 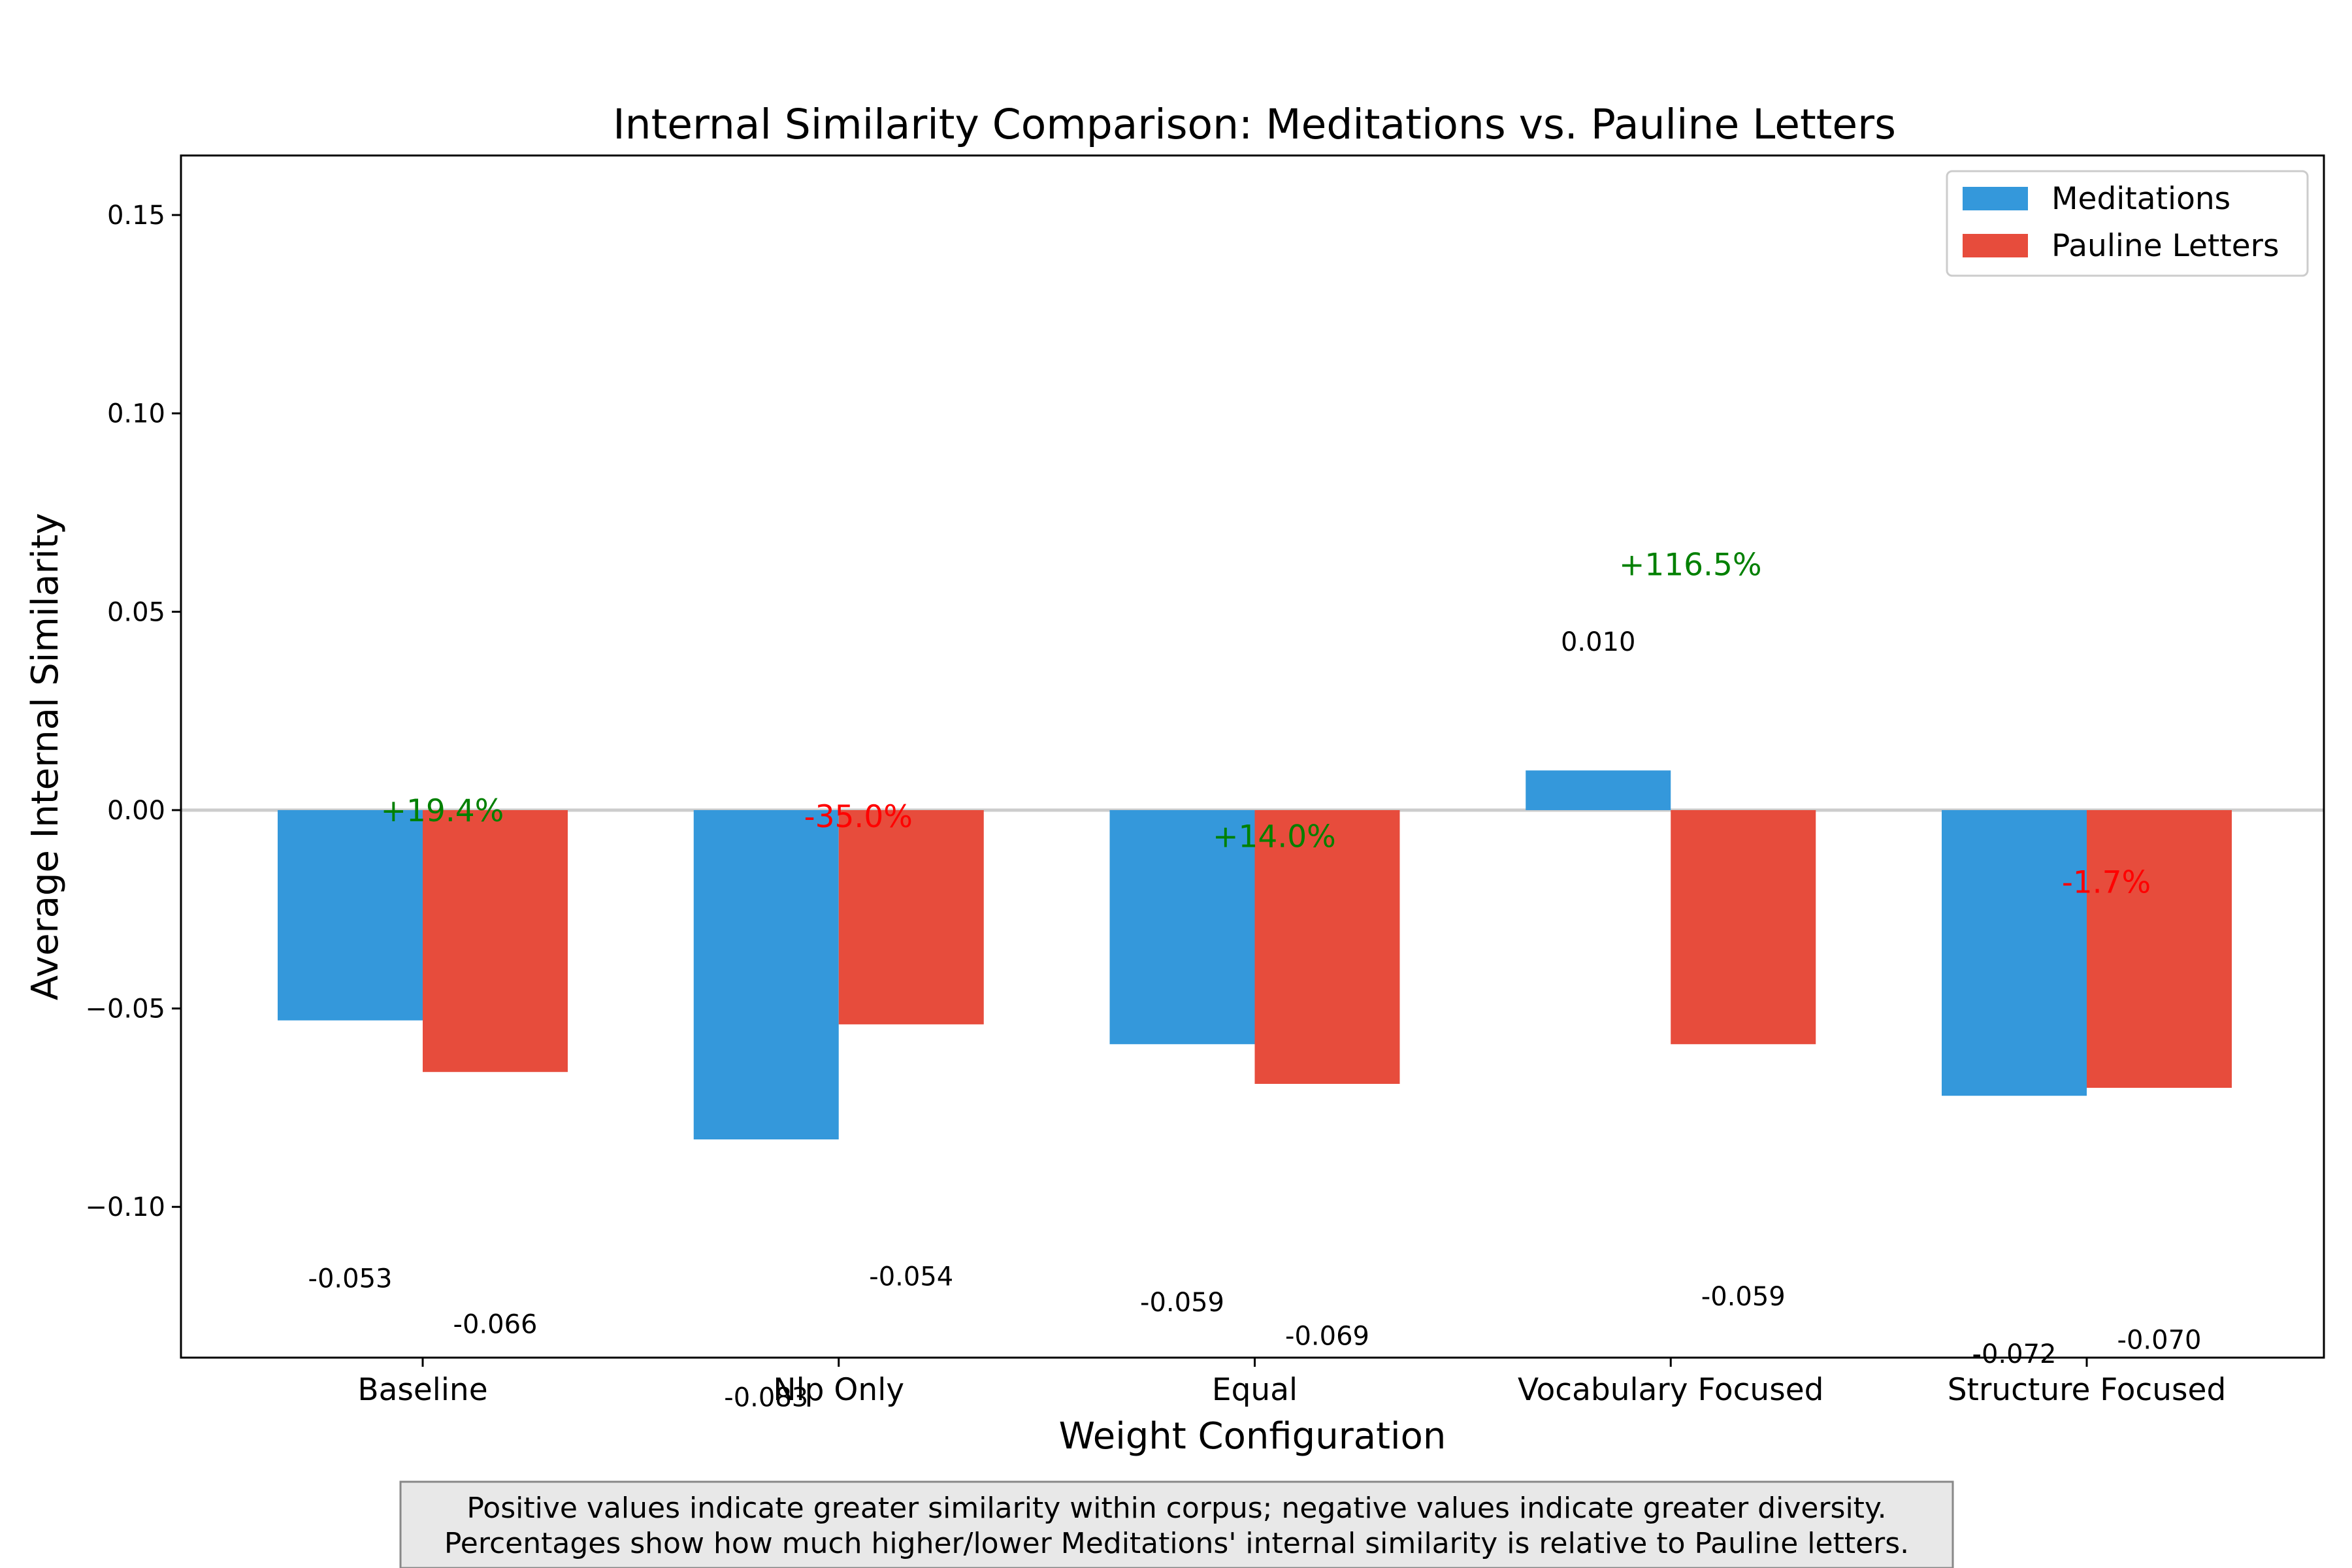 What do you see at coordinates (136, 612) in the screenshot?
I see `y-tick-label: 0.05` at bounding box center [136, 612].